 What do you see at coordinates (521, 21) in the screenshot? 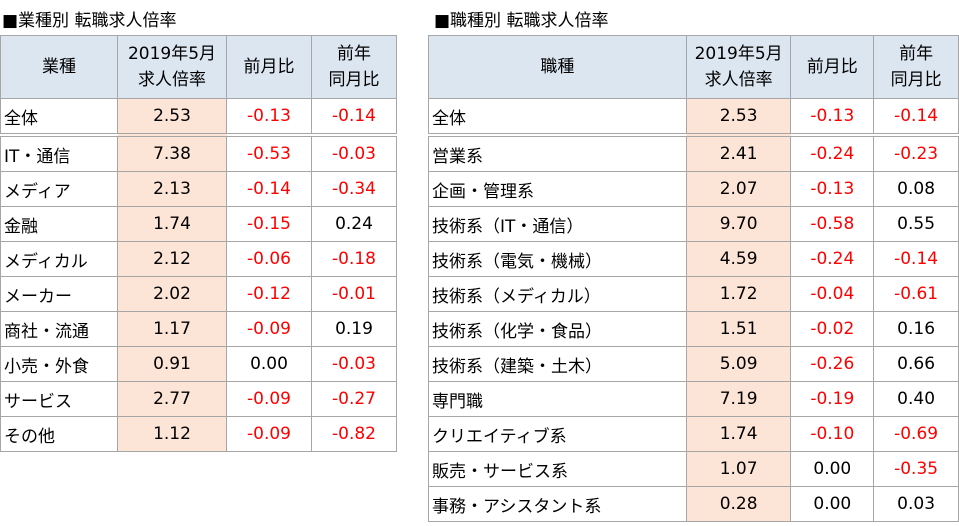
I see `table-title: ■職種別 転職求人倍率` at bounding box center [521, 21].